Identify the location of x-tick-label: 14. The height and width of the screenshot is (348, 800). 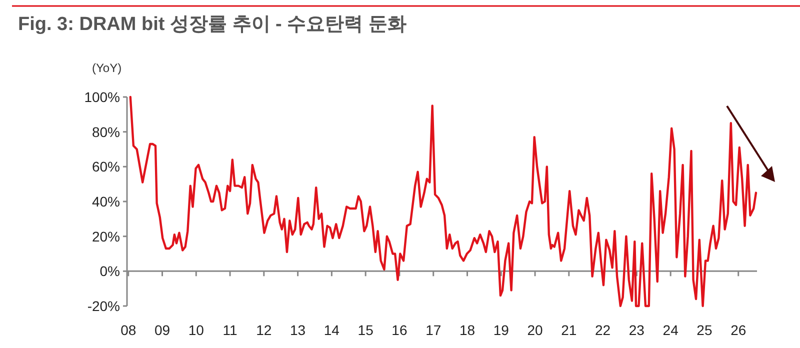
(332, 330).